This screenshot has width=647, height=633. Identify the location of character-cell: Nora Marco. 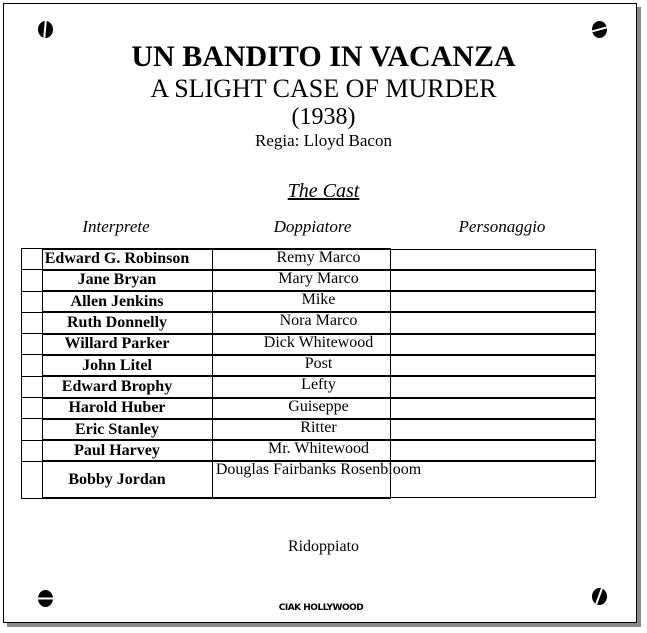
(318, 323).